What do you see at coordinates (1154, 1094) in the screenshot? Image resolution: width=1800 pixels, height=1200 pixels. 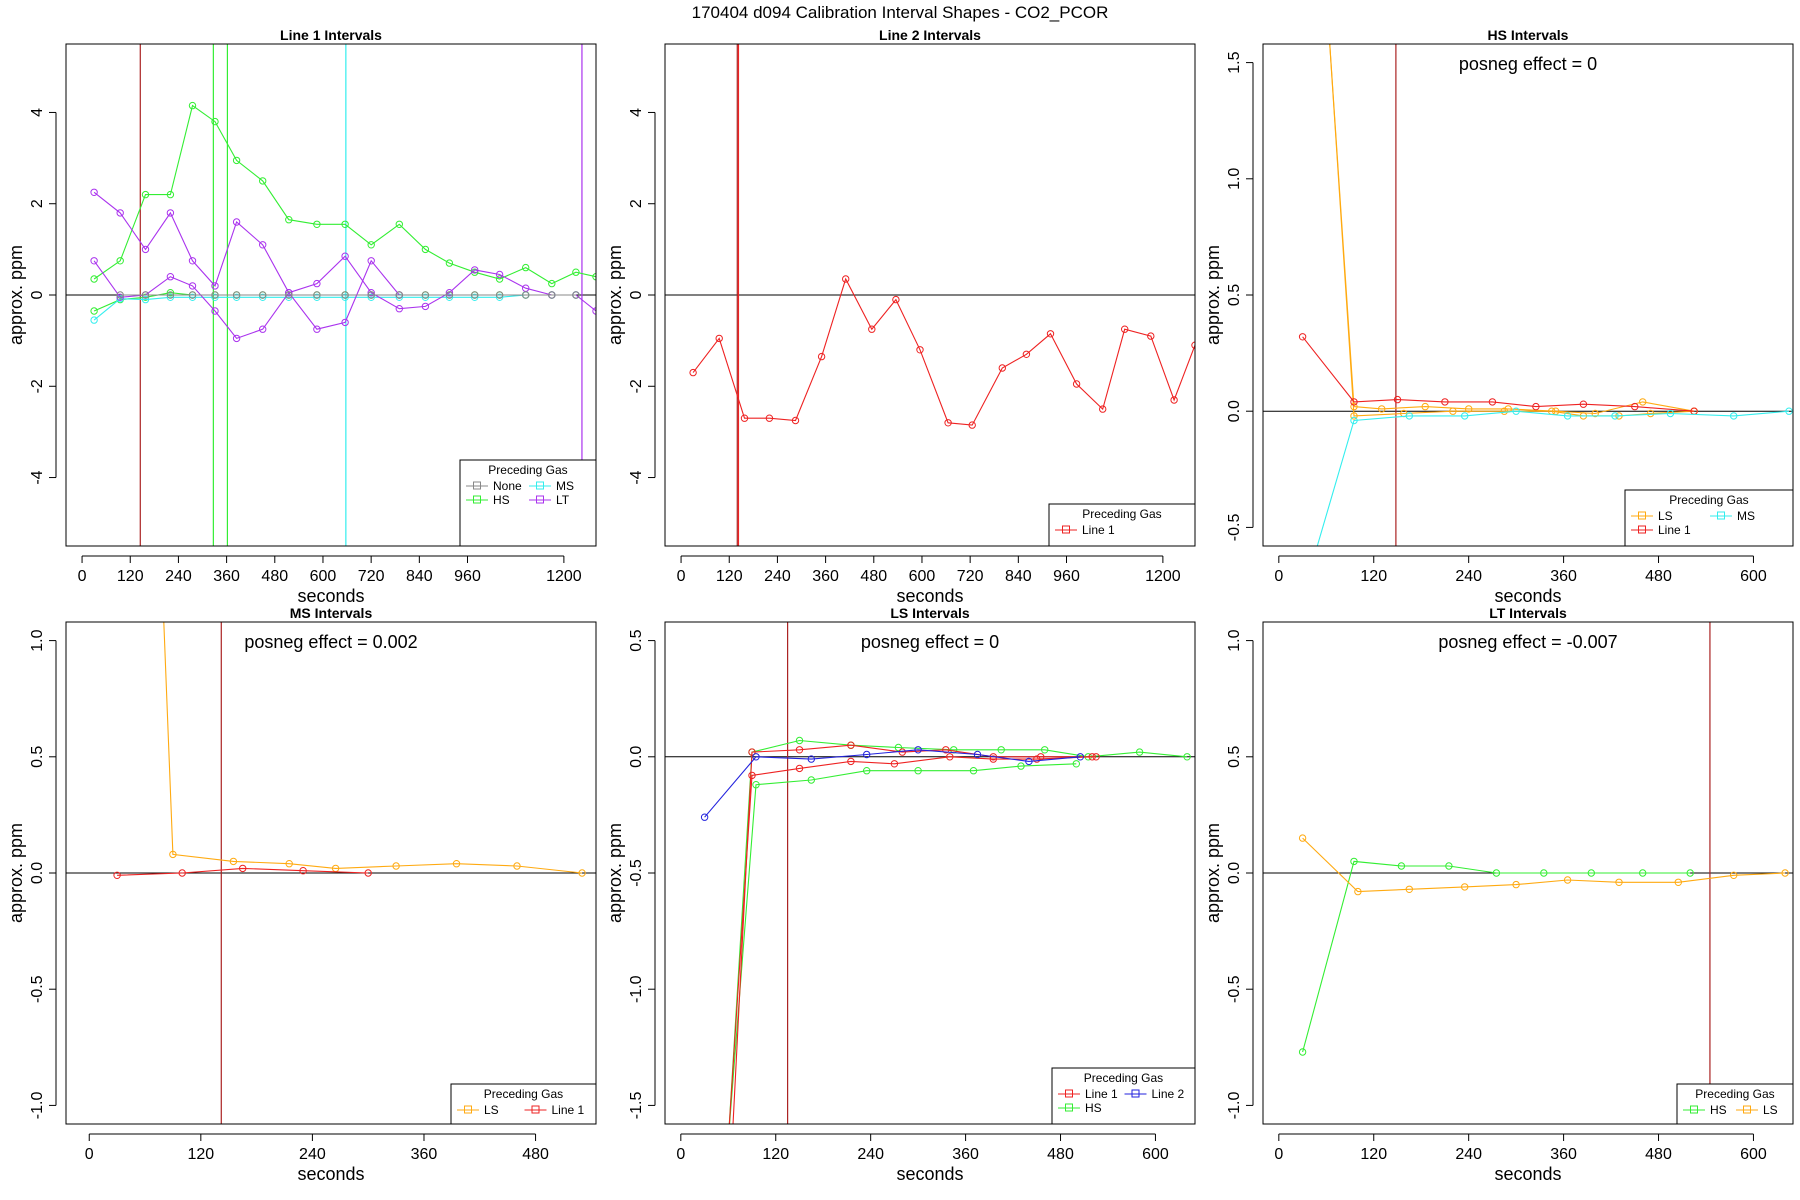 I see `legend-entry: Line 2` at bounding box center [1154, 1094].